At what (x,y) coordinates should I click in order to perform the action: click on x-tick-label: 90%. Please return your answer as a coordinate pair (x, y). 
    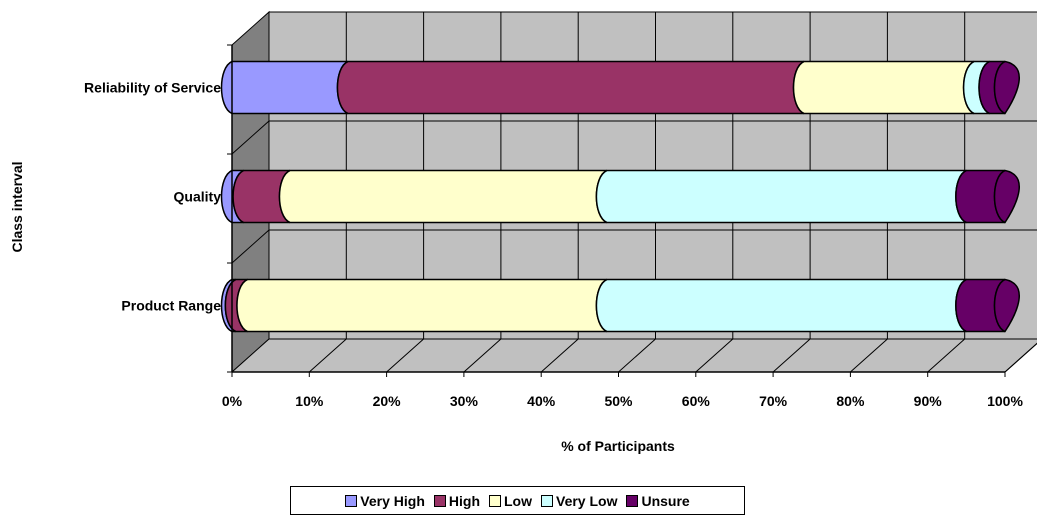
    Looking at the image, I should click on (928, 401).